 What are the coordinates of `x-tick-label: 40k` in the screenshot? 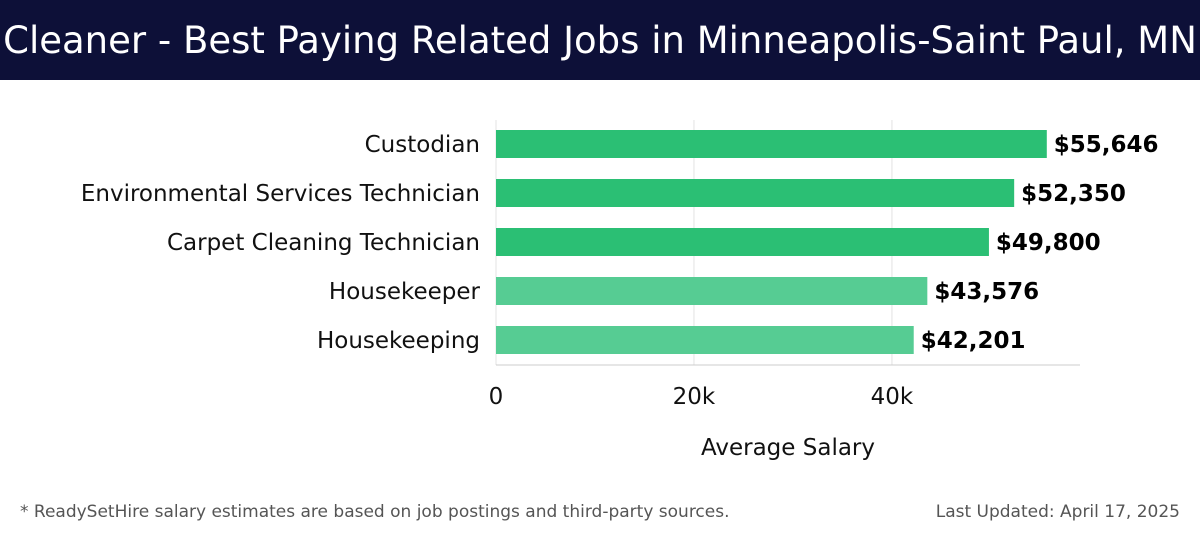 It's located at (892, 397).